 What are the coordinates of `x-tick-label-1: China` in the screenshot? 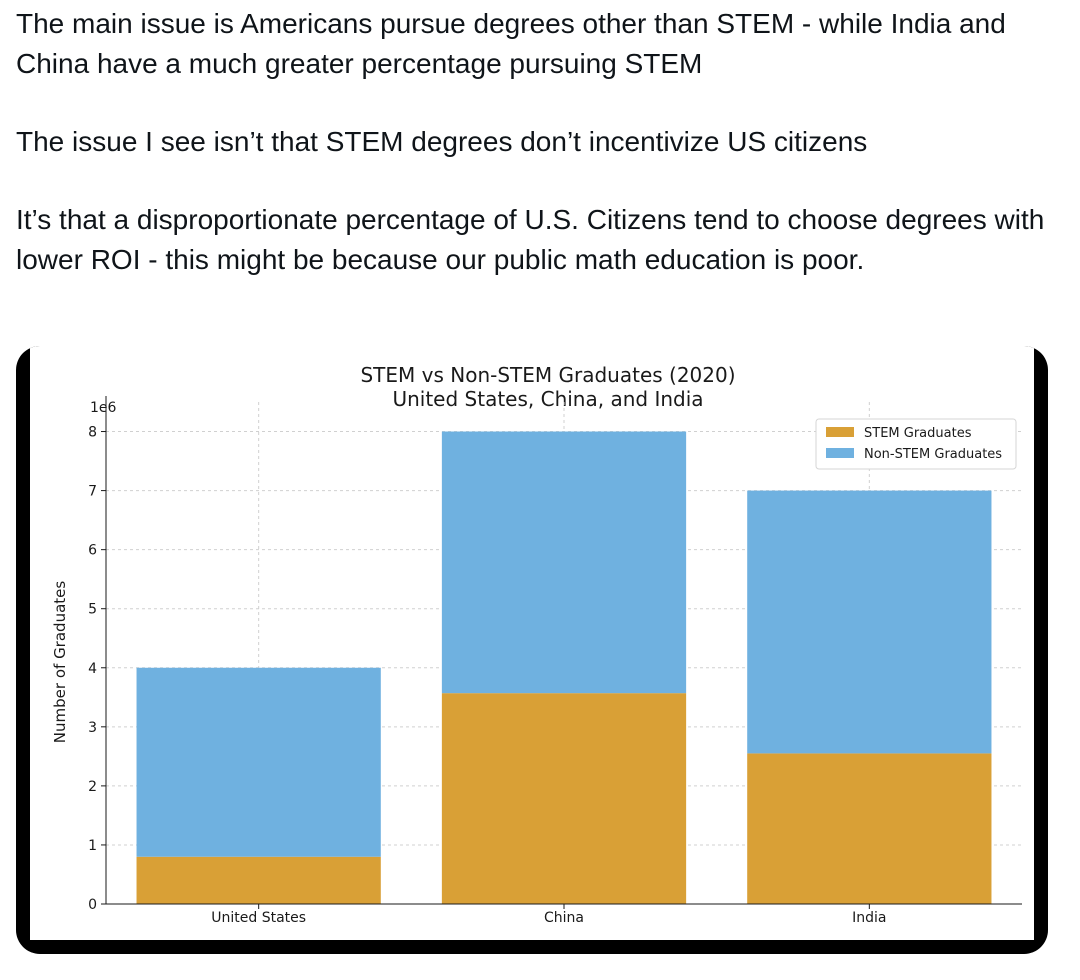 It's located at (564, 918).